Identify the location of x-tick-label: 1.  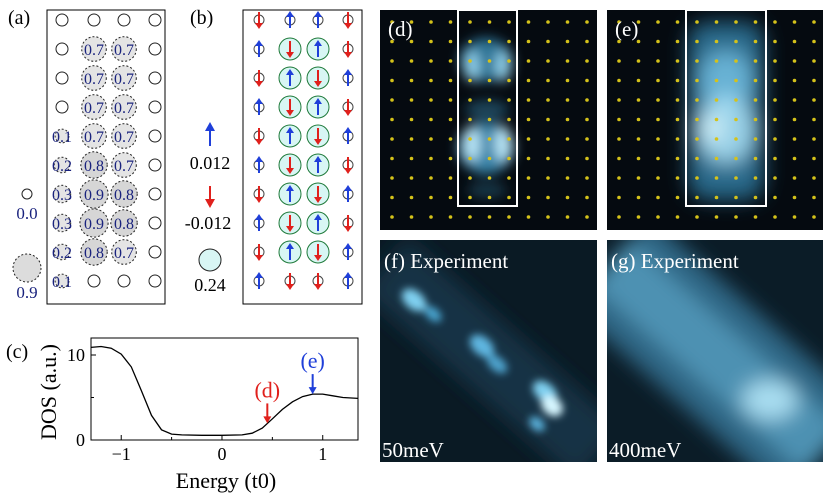
(322, 454).